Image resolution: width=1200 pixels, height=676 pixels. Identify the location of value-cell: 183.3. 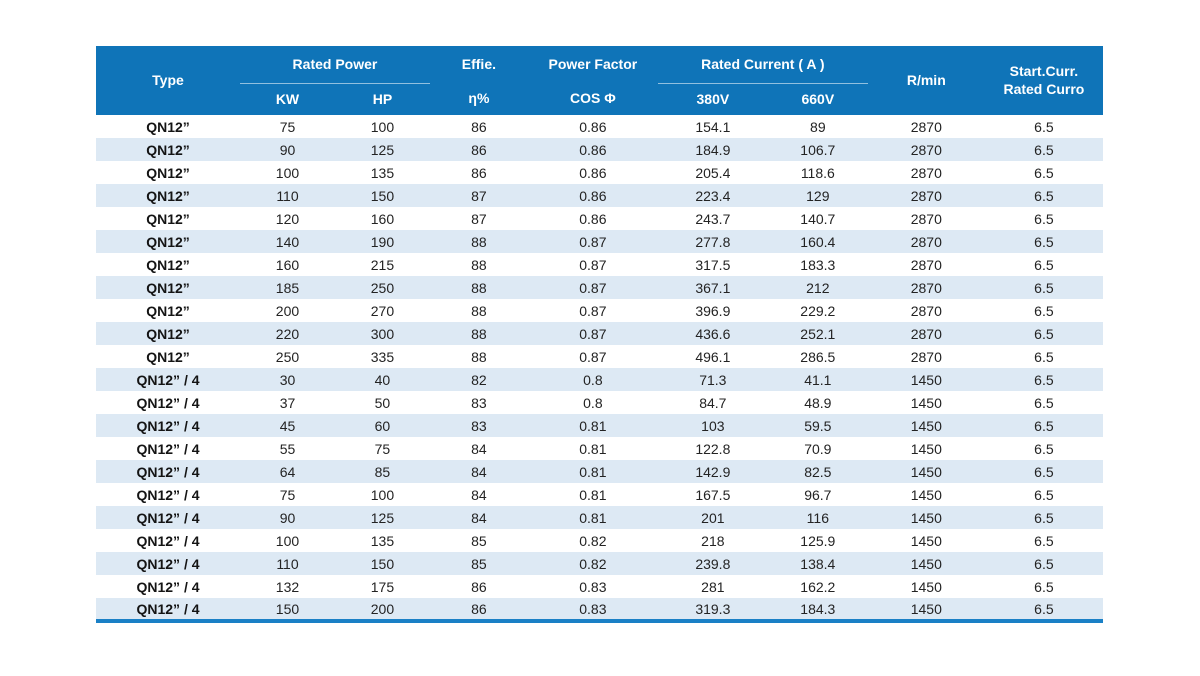
(818, 264).